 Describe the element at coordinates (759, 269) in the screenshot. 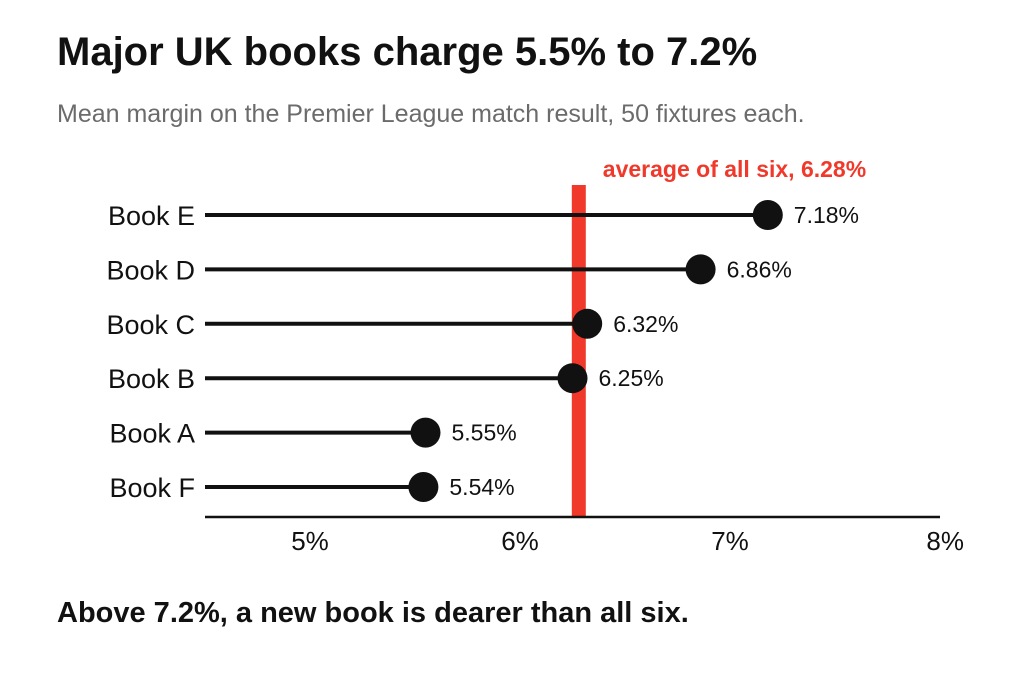

I see `value-label: 6.86%` at that location.